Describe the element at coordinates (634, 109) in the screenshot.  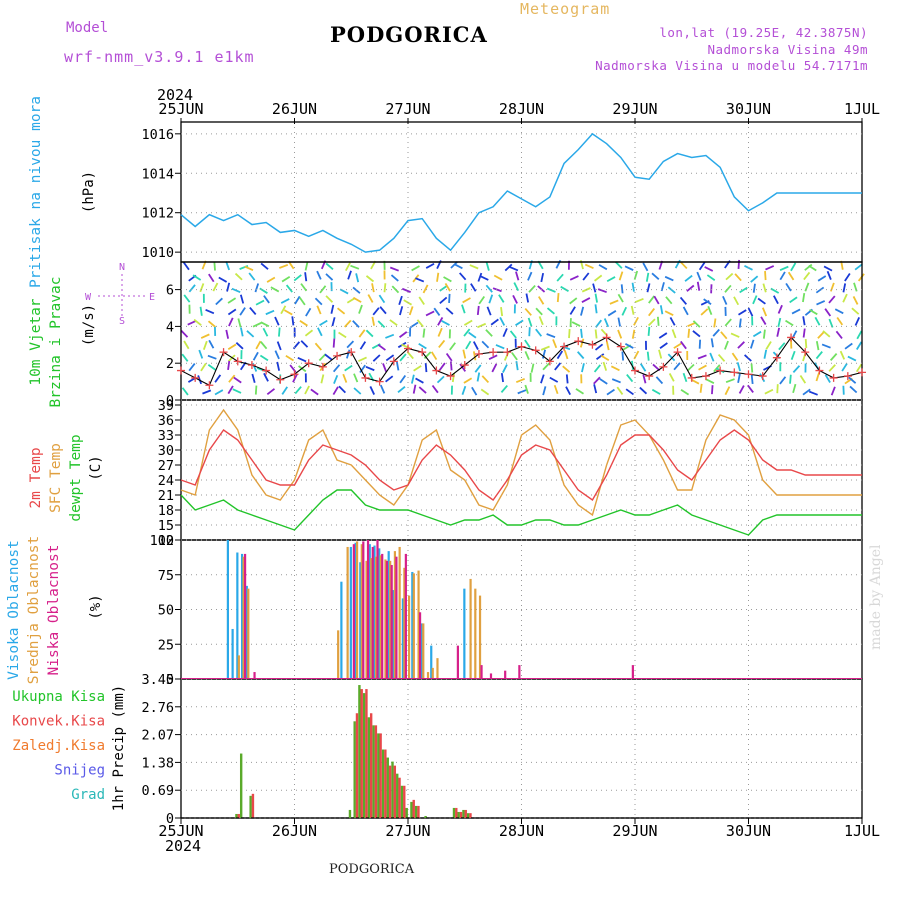
I see `x-tick-label-top: 29JUN` at that location.